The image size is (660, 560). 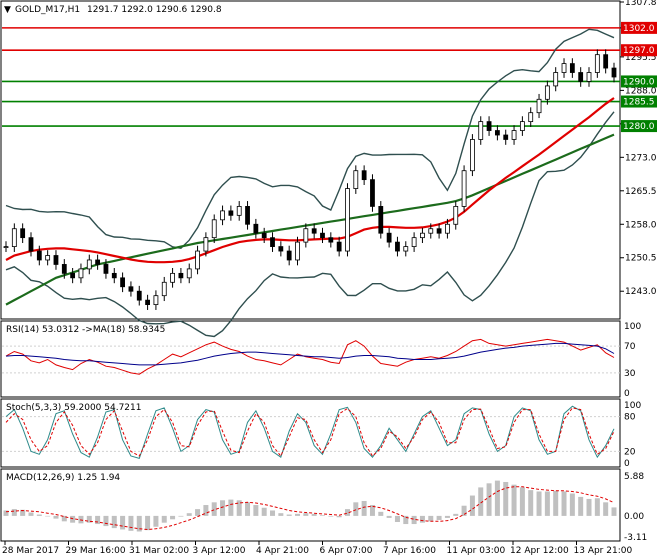 I want to click on collapse-triangle-icon: ▼, so click(x=7, y=10).